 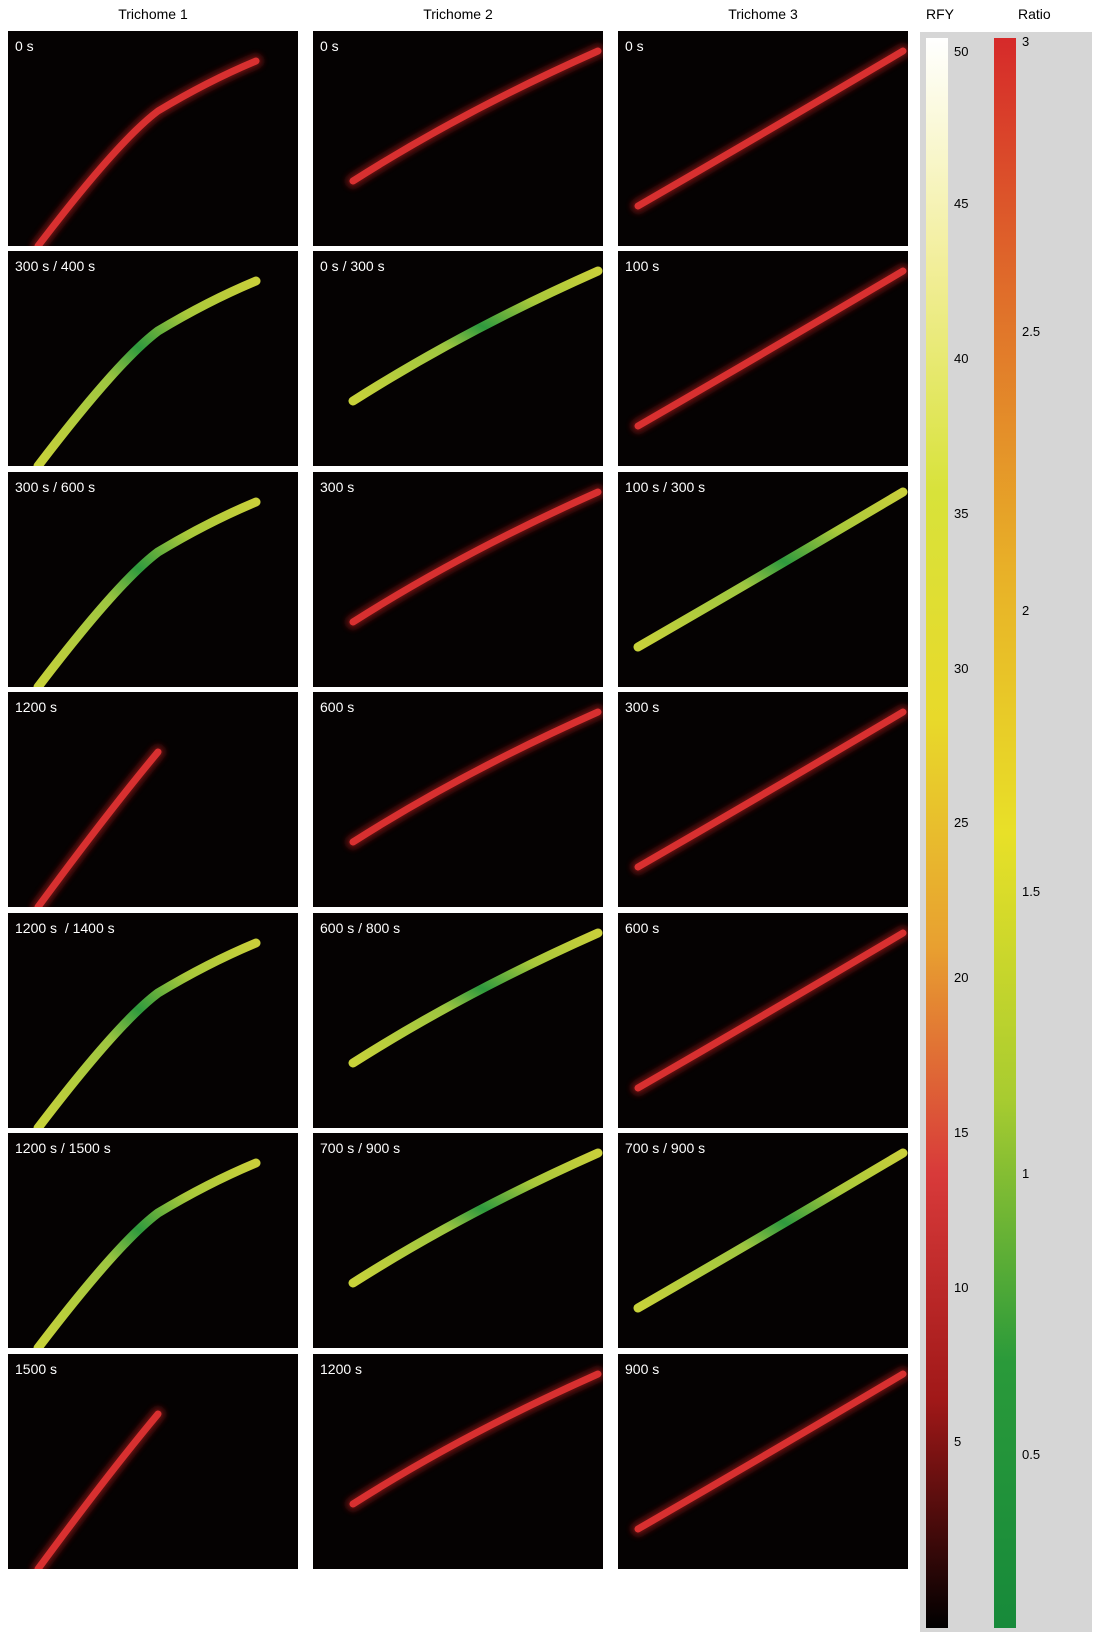 I want to click on ratio-tick-label: 2, so click(x=1026, y=610).